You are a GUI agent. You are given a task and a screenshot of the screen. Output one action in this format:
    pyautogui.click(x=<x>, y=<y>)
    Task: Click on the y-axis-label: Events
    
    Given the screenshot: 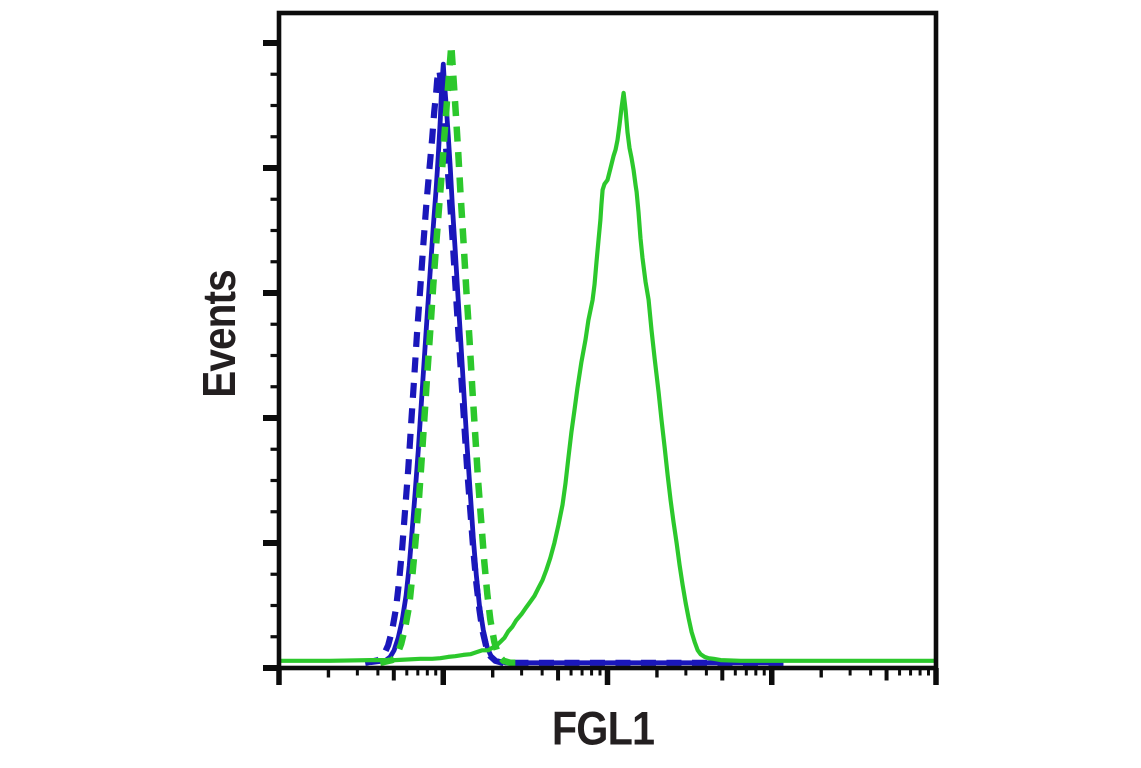 What is the action you would take?
    pyautogui.click(x=219, y=334)
    